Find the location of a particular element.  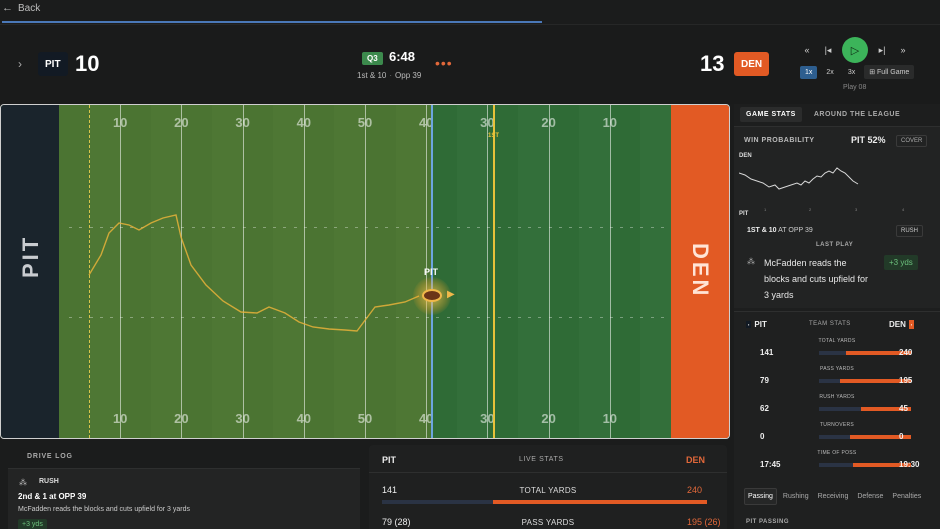

speed-2x: 2x is located at coordinates (830, 72).